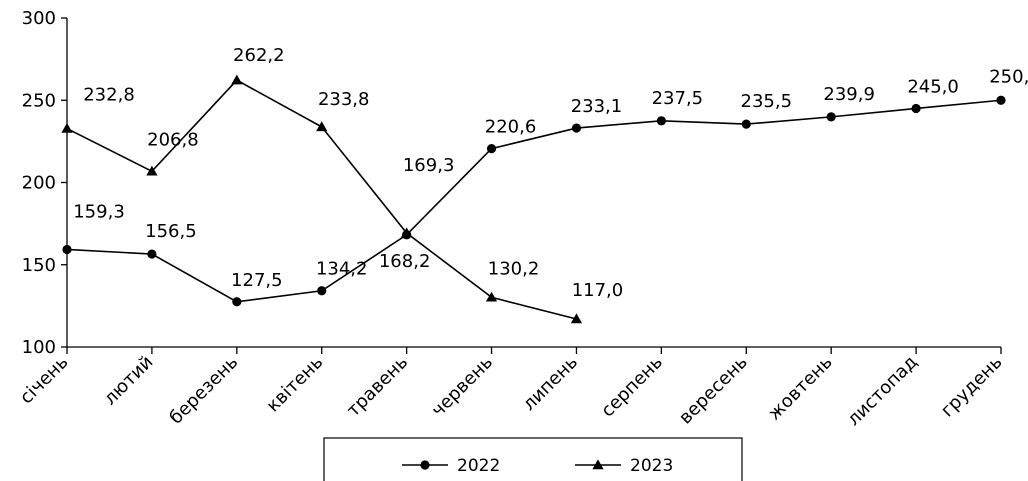 The width and height of the screenshot is (1028, 481). Describe the element at coordinates (342, 269) in the screenshot. I see `data-label-2022: 134,2` at that location.